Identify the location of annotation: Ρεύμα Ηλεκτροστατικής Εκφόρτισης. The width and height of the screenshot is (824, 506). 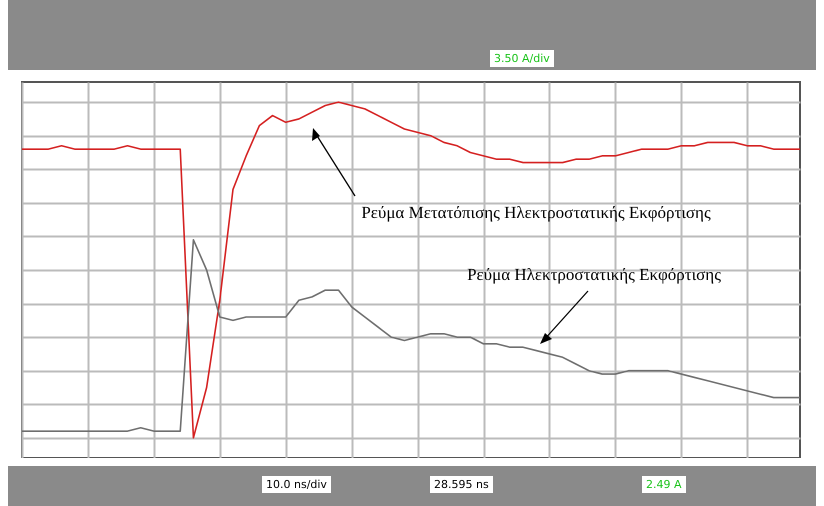
(594, 274).